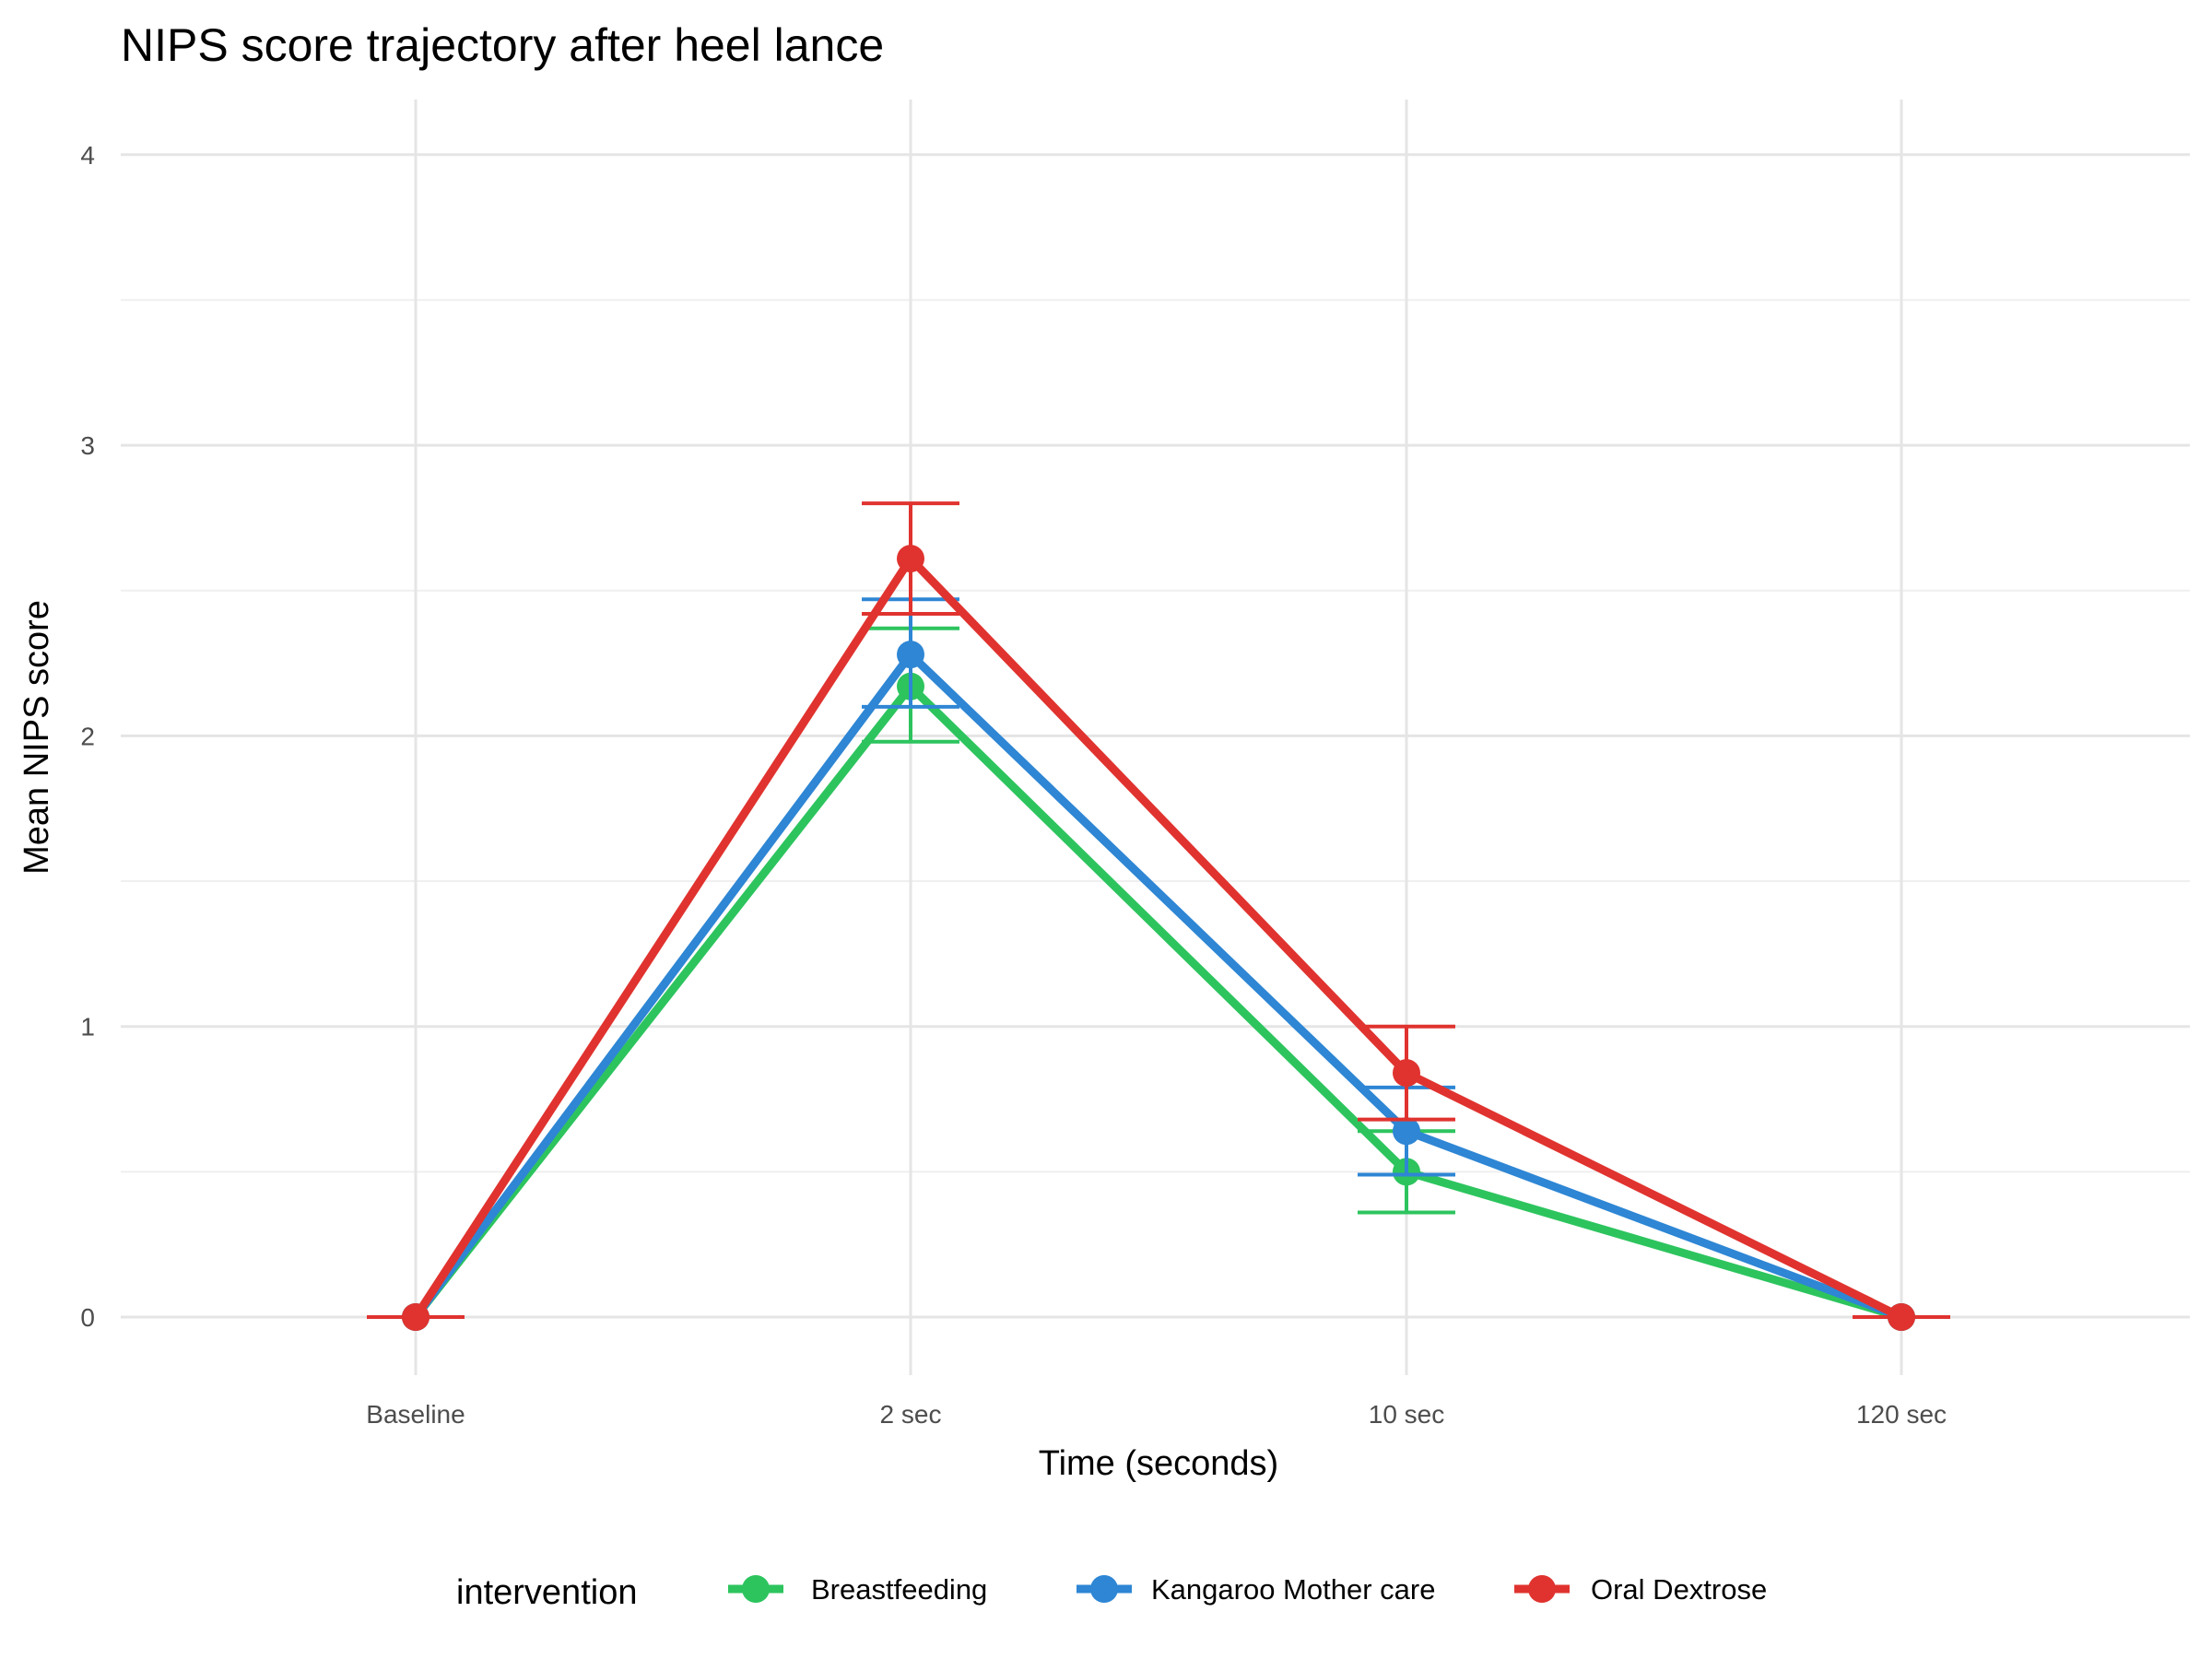 The width and height of the screenshot is (2212, 1659). Describe the element at coordinates (37, 737) in the screenshot. I see `y-axis-title: Mean NIPS score` at that location.